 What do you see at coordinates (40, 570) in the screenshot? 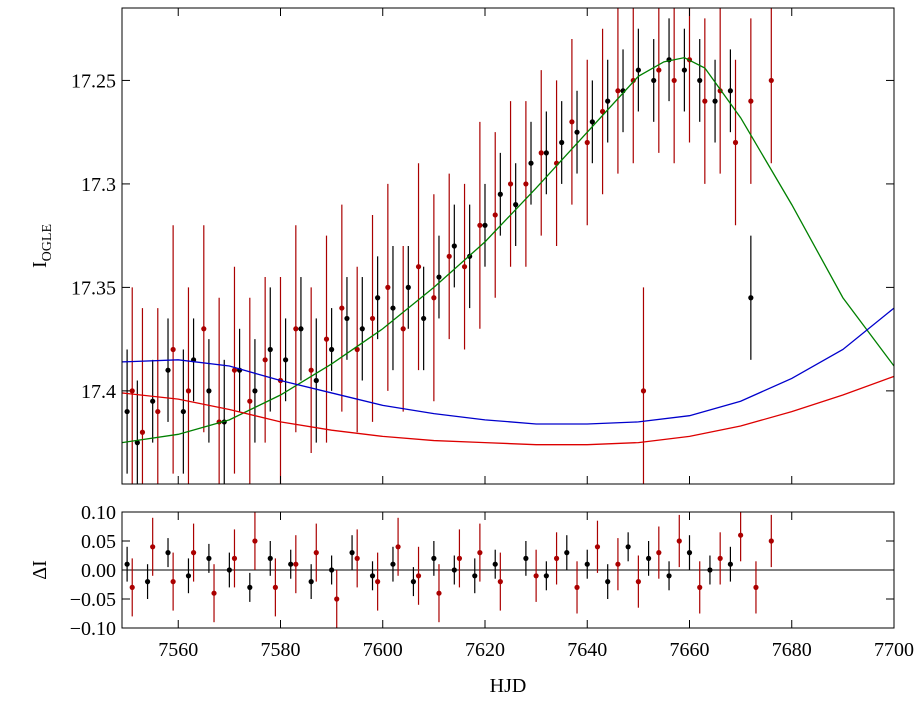
I see `bottom-y-axis-title: ΔI` at bounding box center [40, 570].